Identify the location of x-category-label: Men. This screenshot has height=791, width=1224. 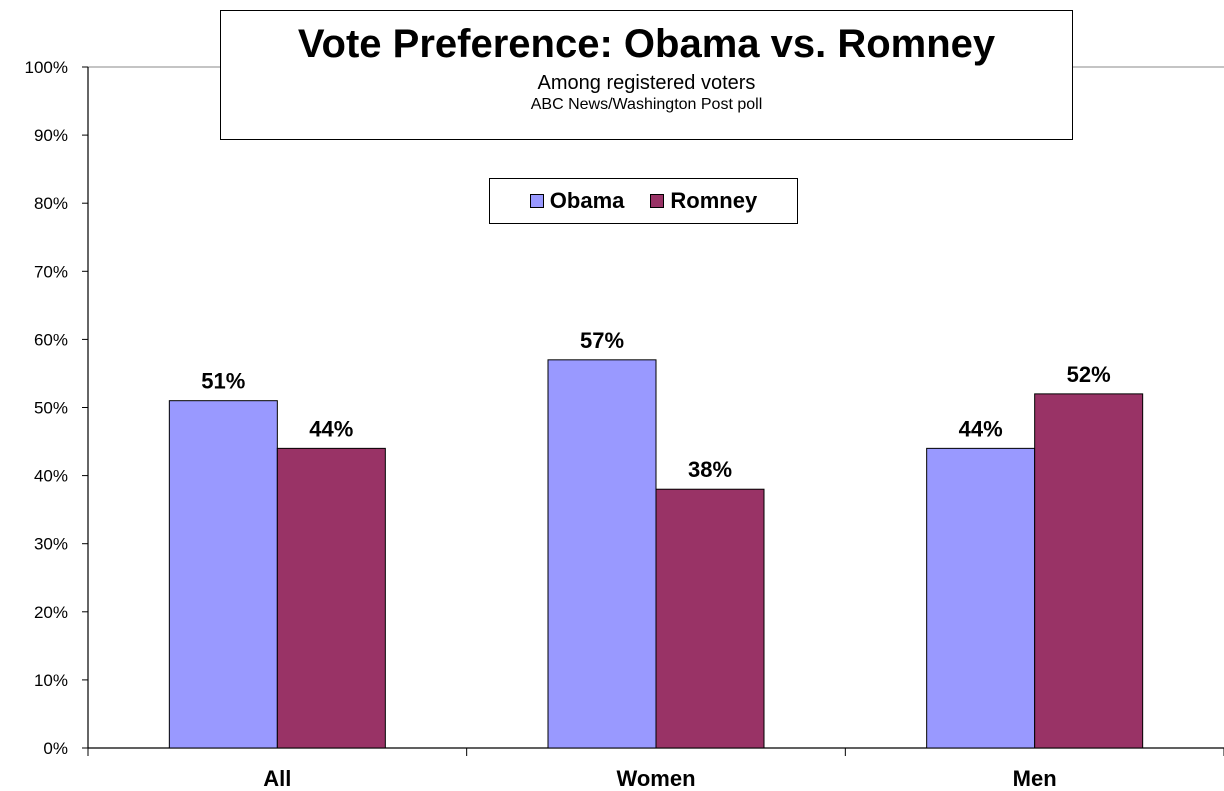
(1035, 778).